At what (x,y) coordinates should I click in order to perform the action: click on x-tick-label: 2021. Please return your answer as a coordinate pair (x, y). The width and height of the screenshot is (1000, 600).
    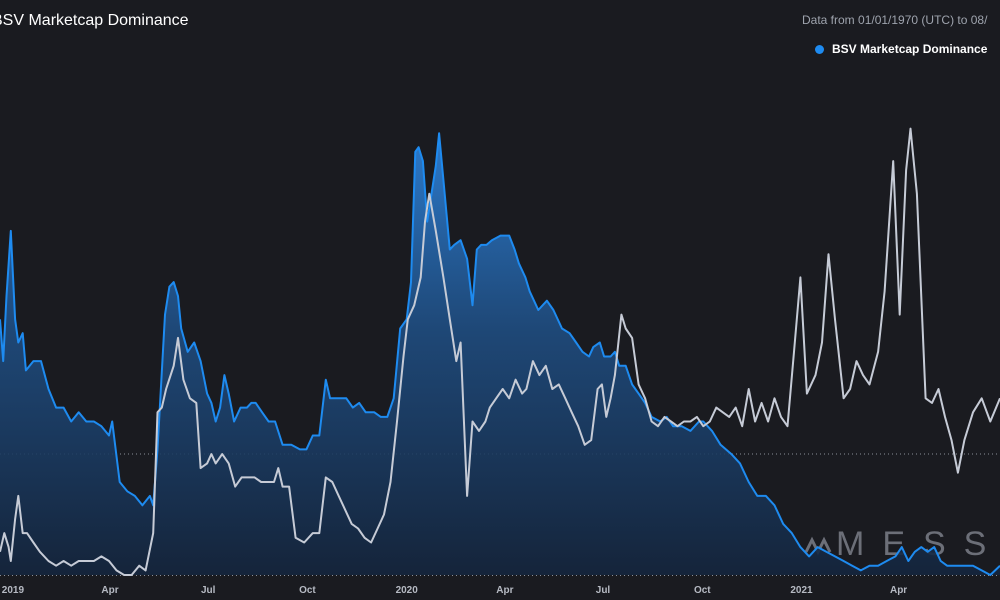
    Looking at the image, I should click on (801, 590).